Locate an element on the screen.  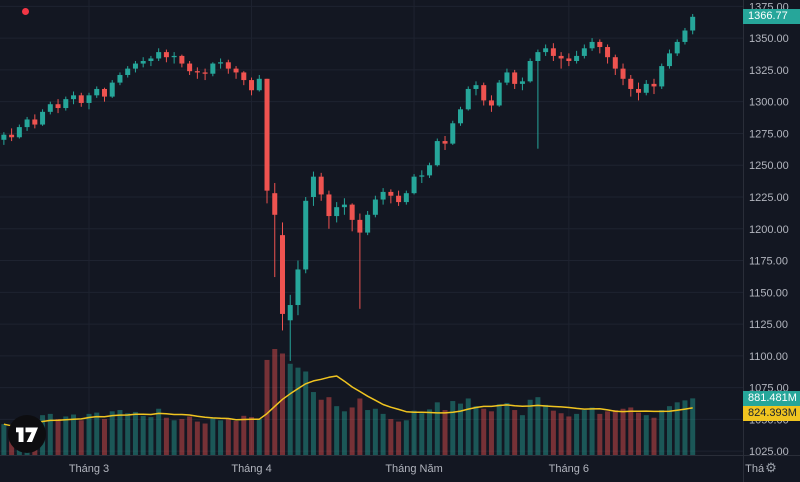
svg-text: 1150.00 is located at coordinates (768, 293).